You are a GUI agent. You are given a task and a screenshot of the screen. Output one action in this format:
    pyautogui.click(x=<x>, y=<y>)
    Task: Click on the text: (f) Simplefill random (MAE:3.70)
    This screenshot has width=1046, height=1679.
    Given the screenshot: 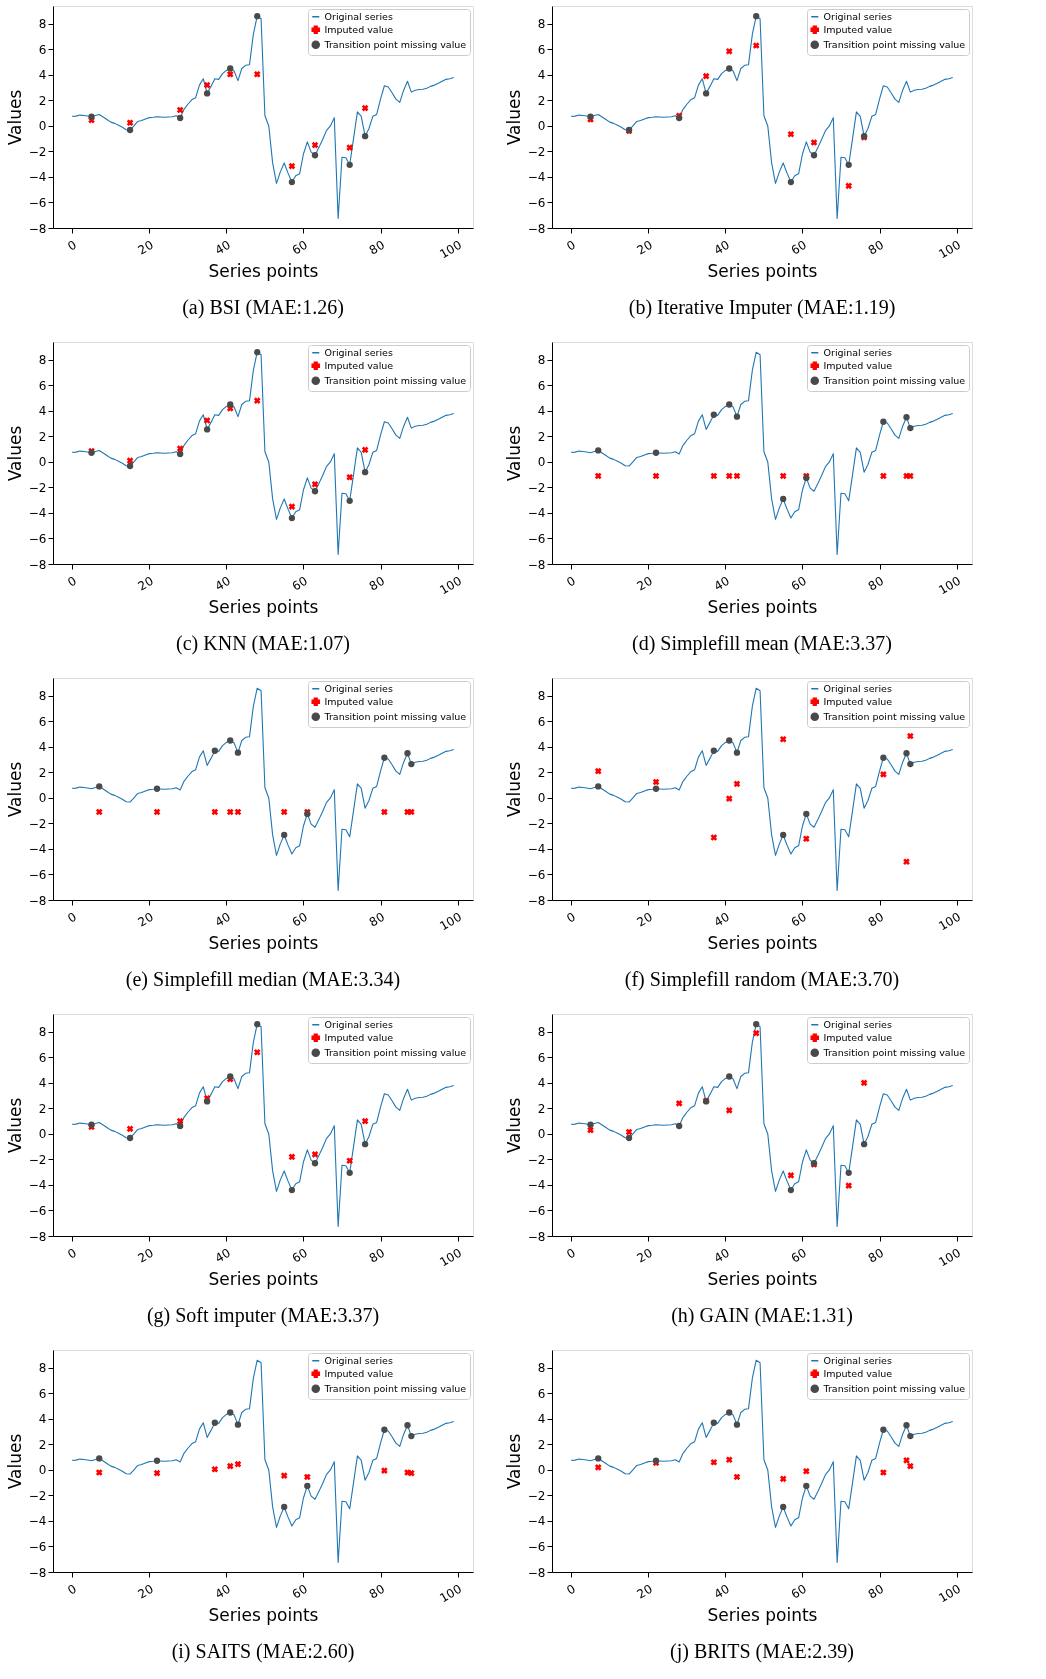 What is the action you would take?
    pyautogui.click(x=762, y=979)
    